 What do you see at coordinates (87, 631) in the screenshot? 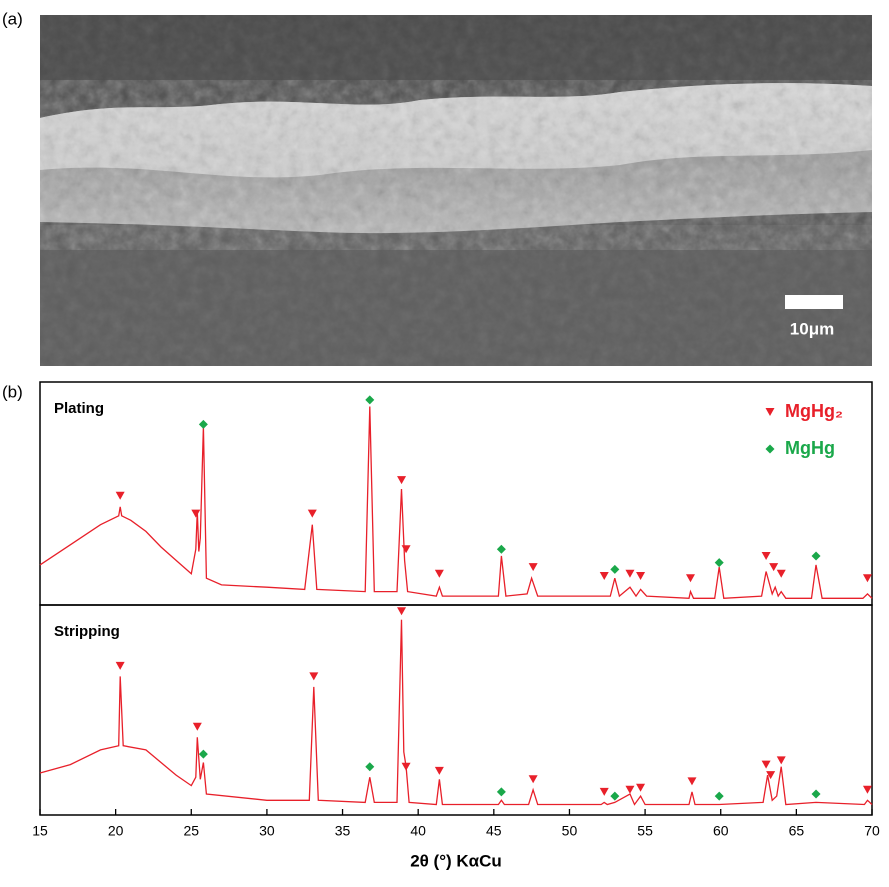
I see `panel-title: Stripping` at bounding box center [87, 631].